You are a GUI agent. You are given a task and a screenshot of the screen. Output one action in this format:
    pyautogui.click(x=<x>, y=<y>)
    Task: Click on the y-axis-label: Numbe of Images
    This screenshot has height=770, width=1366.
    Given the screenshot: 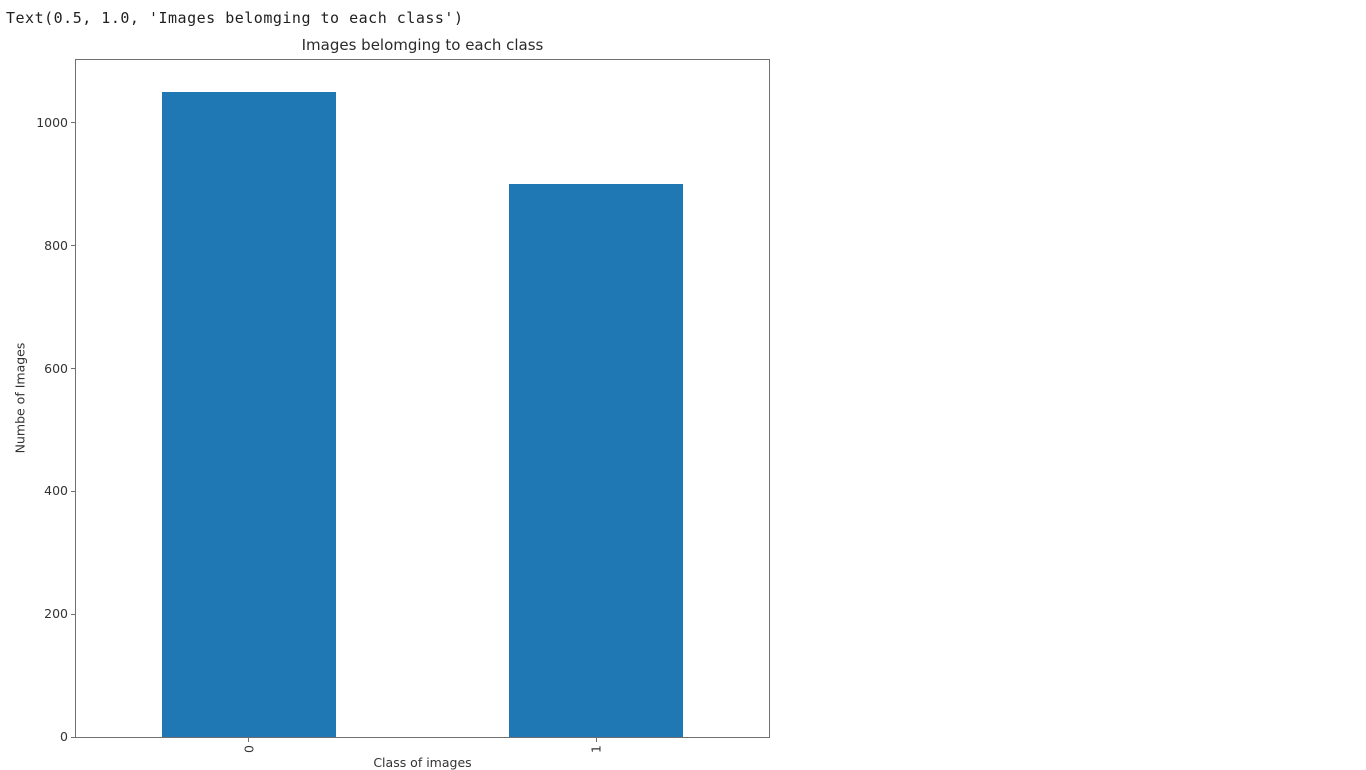 What is the action you would take?
    pyautogui.click(x=20, y=398)
    